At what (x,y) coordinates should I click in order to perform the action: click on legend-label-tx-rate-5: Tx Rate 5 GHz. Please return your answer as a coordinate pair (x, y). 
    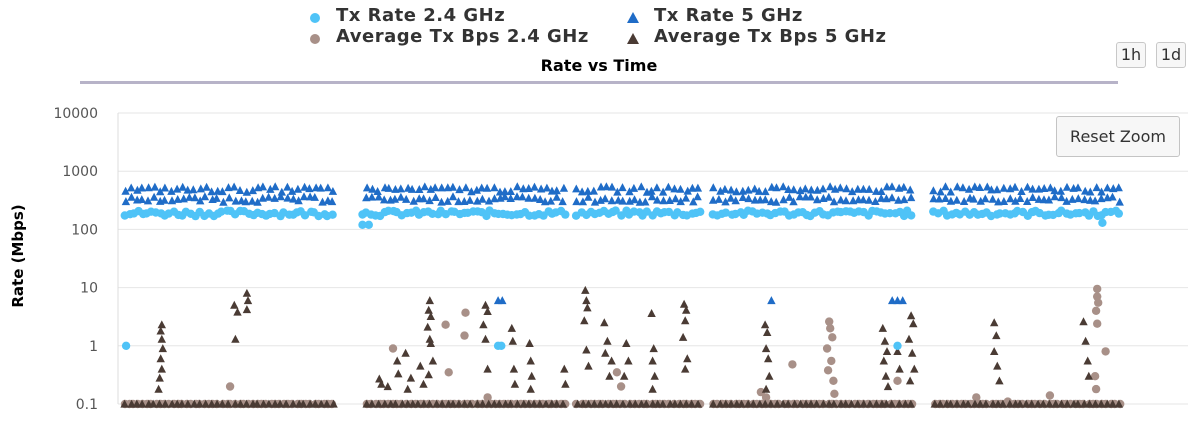
    Looking at the image, I should click on (728, 15).